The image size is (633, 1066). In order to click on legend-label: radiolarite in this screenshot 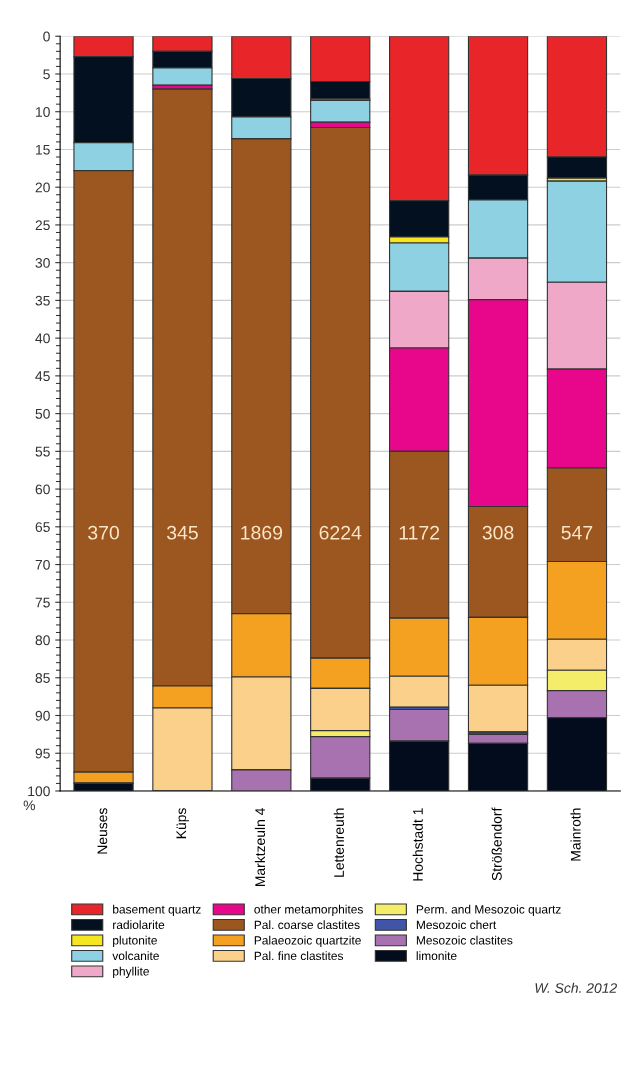, I will do `click(139, 925)`.